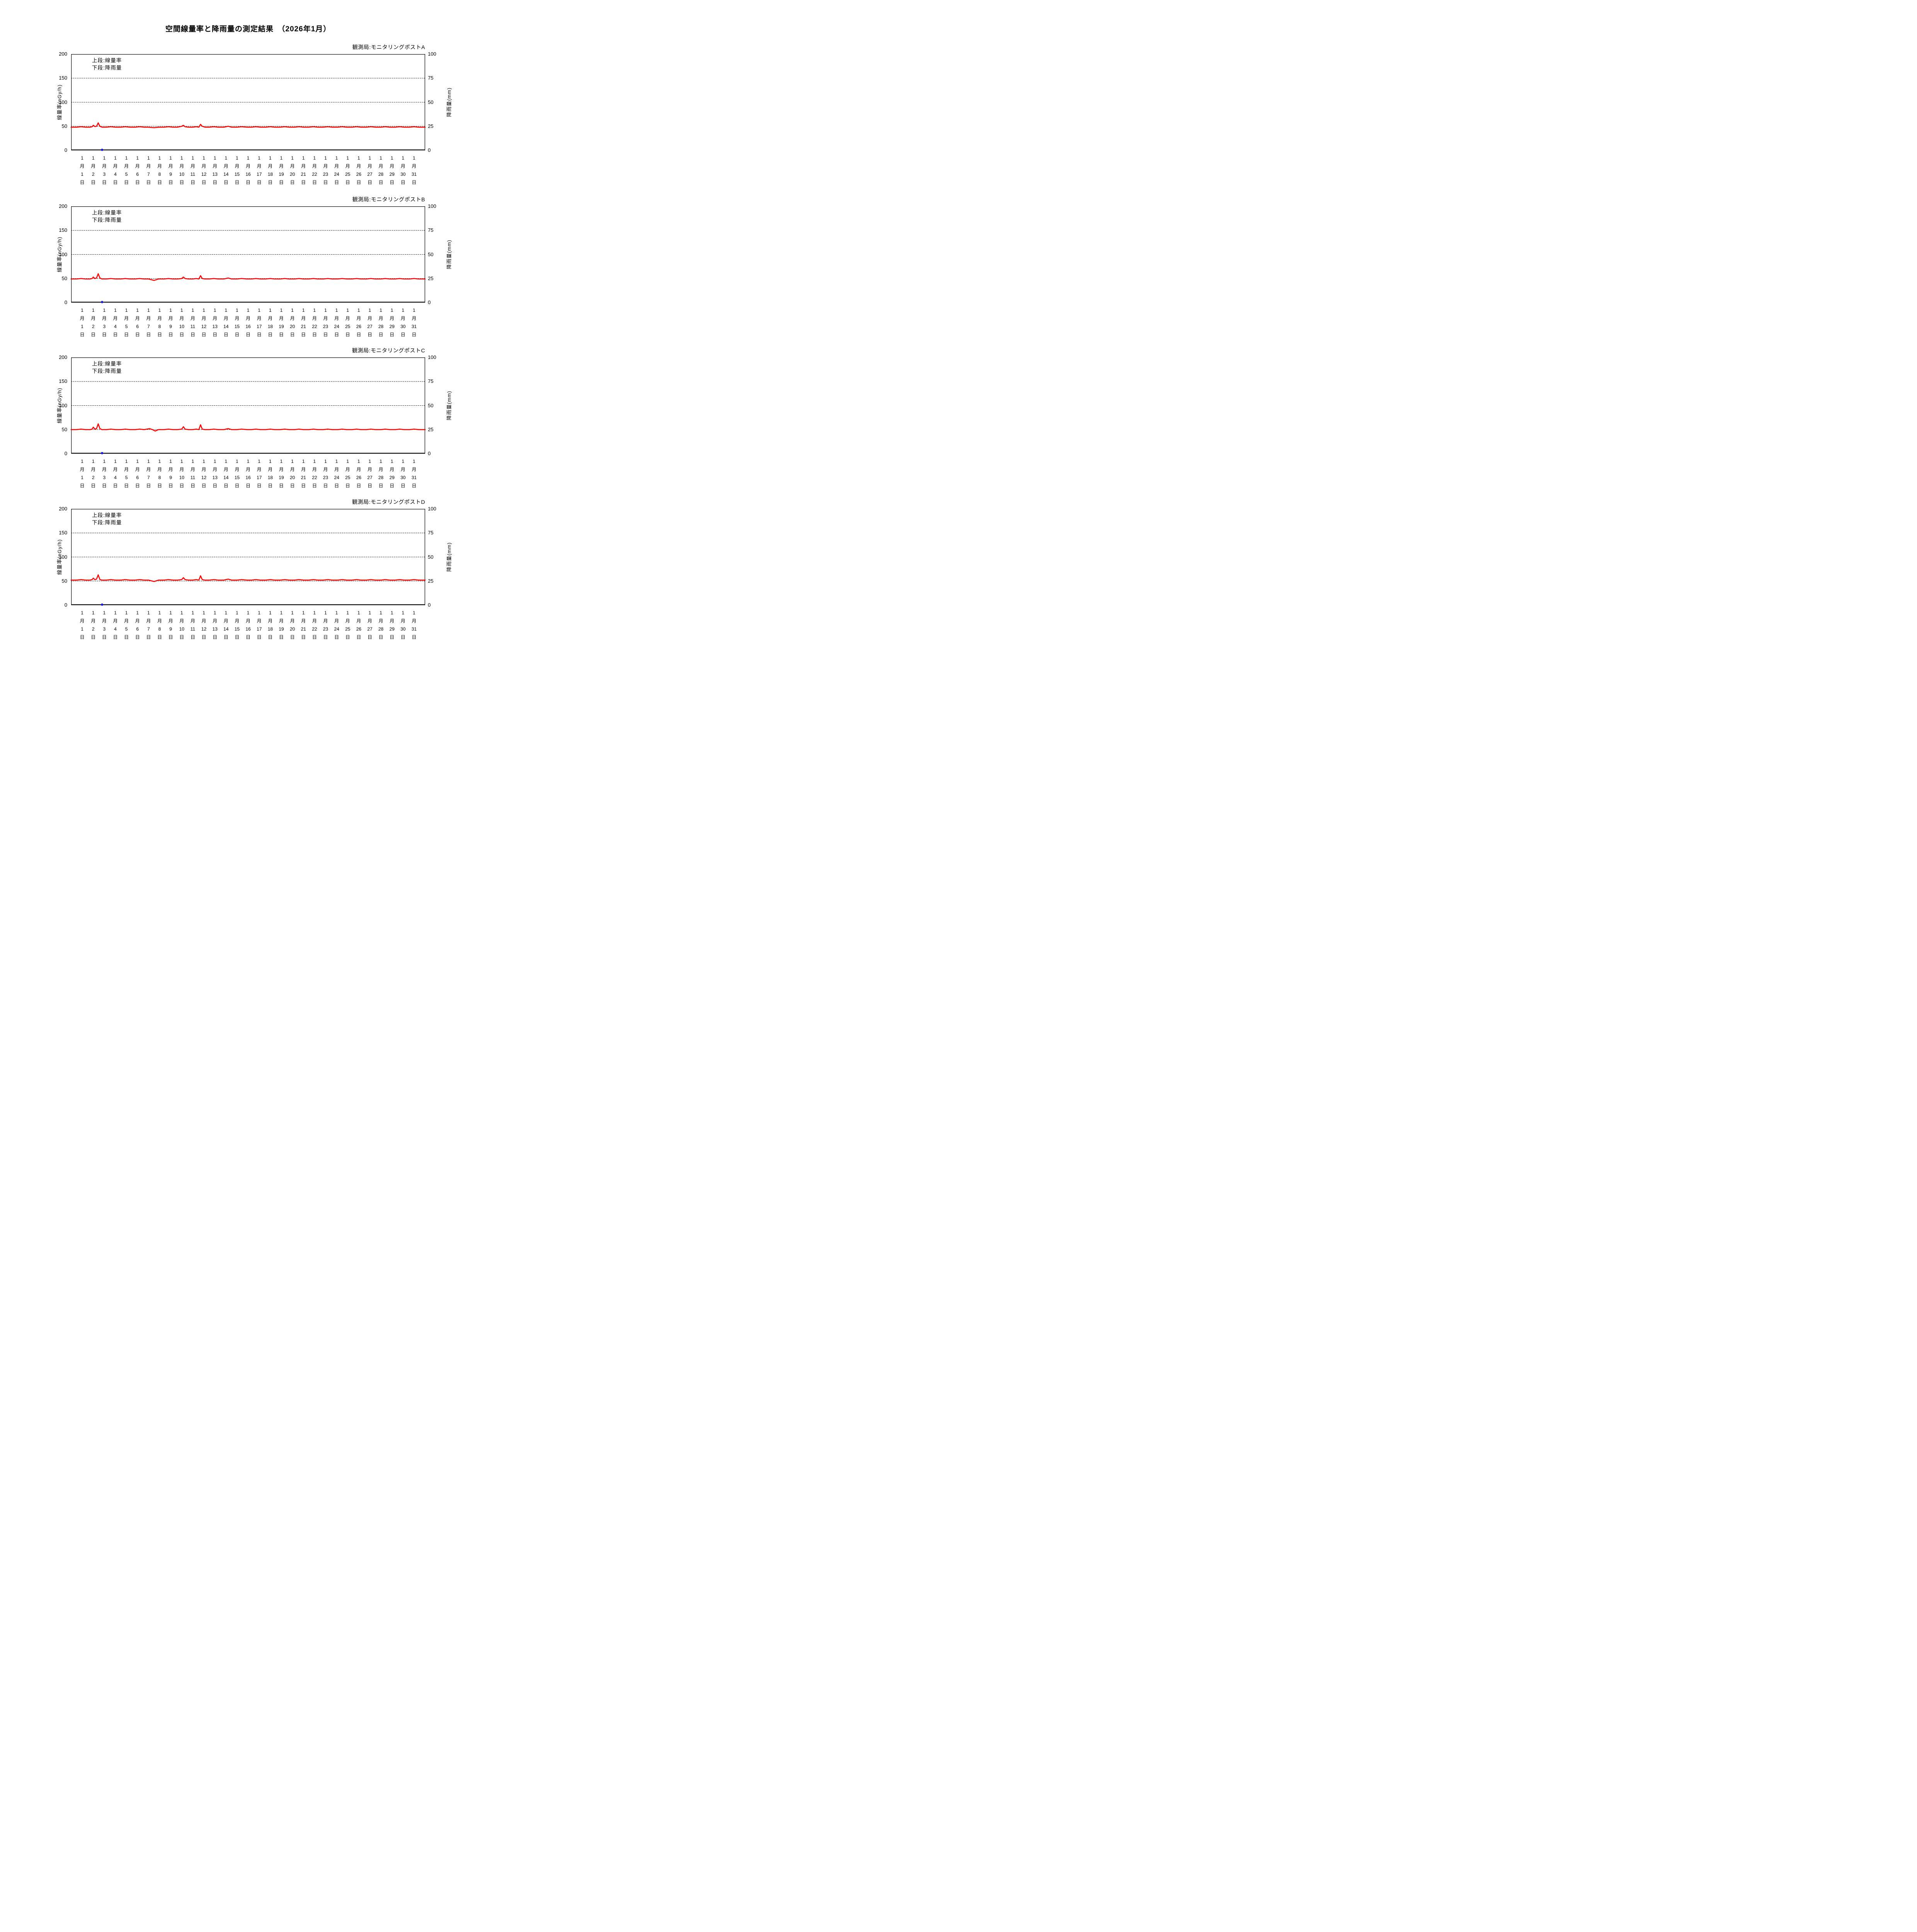 The height and width of the screenshot is (1932, 1917). I want to click on plot-area: 上段:線量率 下段:降雨量, so click(248, 255).